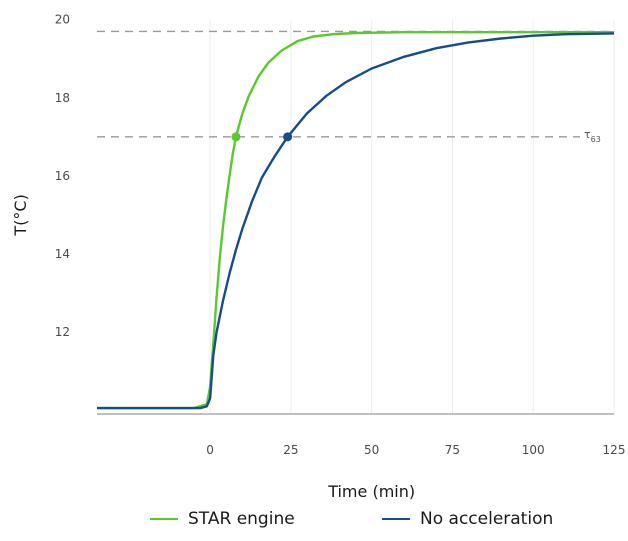  What do you see at coordinates (262, 137) in the screenshot?
I see `markers` at bounding box center [262, 137].